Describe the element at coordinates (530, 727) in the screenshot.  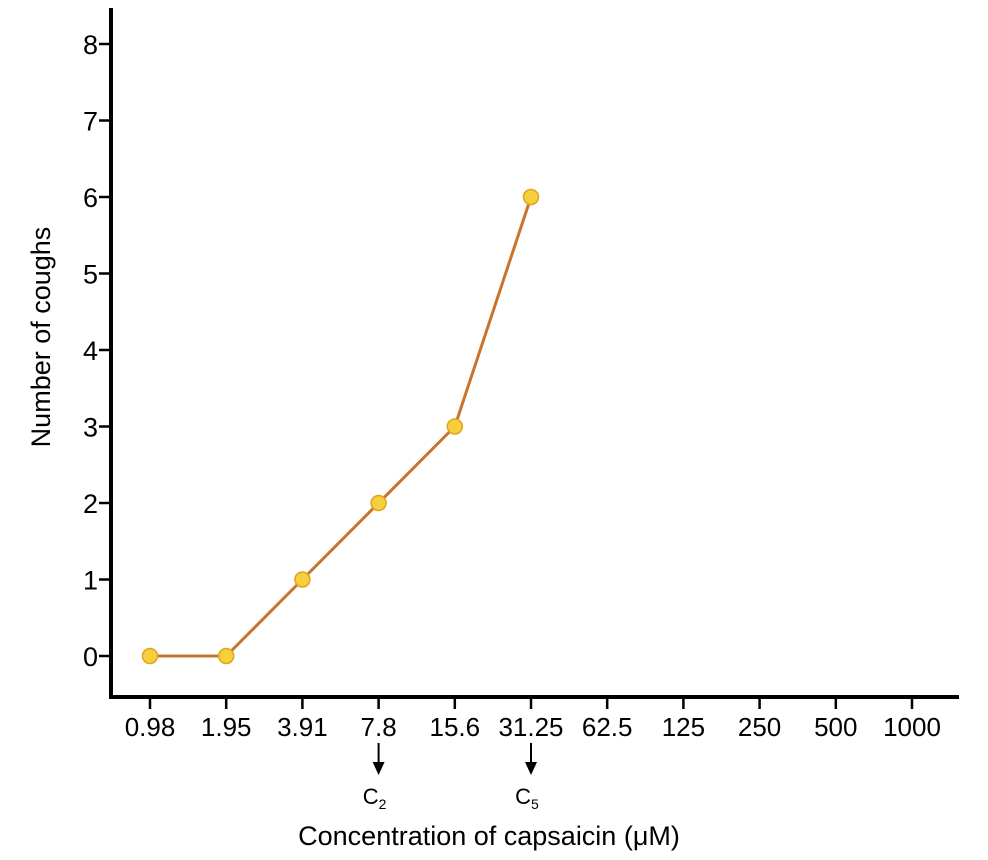
I see `x-tick-label: 31.25` at that location.